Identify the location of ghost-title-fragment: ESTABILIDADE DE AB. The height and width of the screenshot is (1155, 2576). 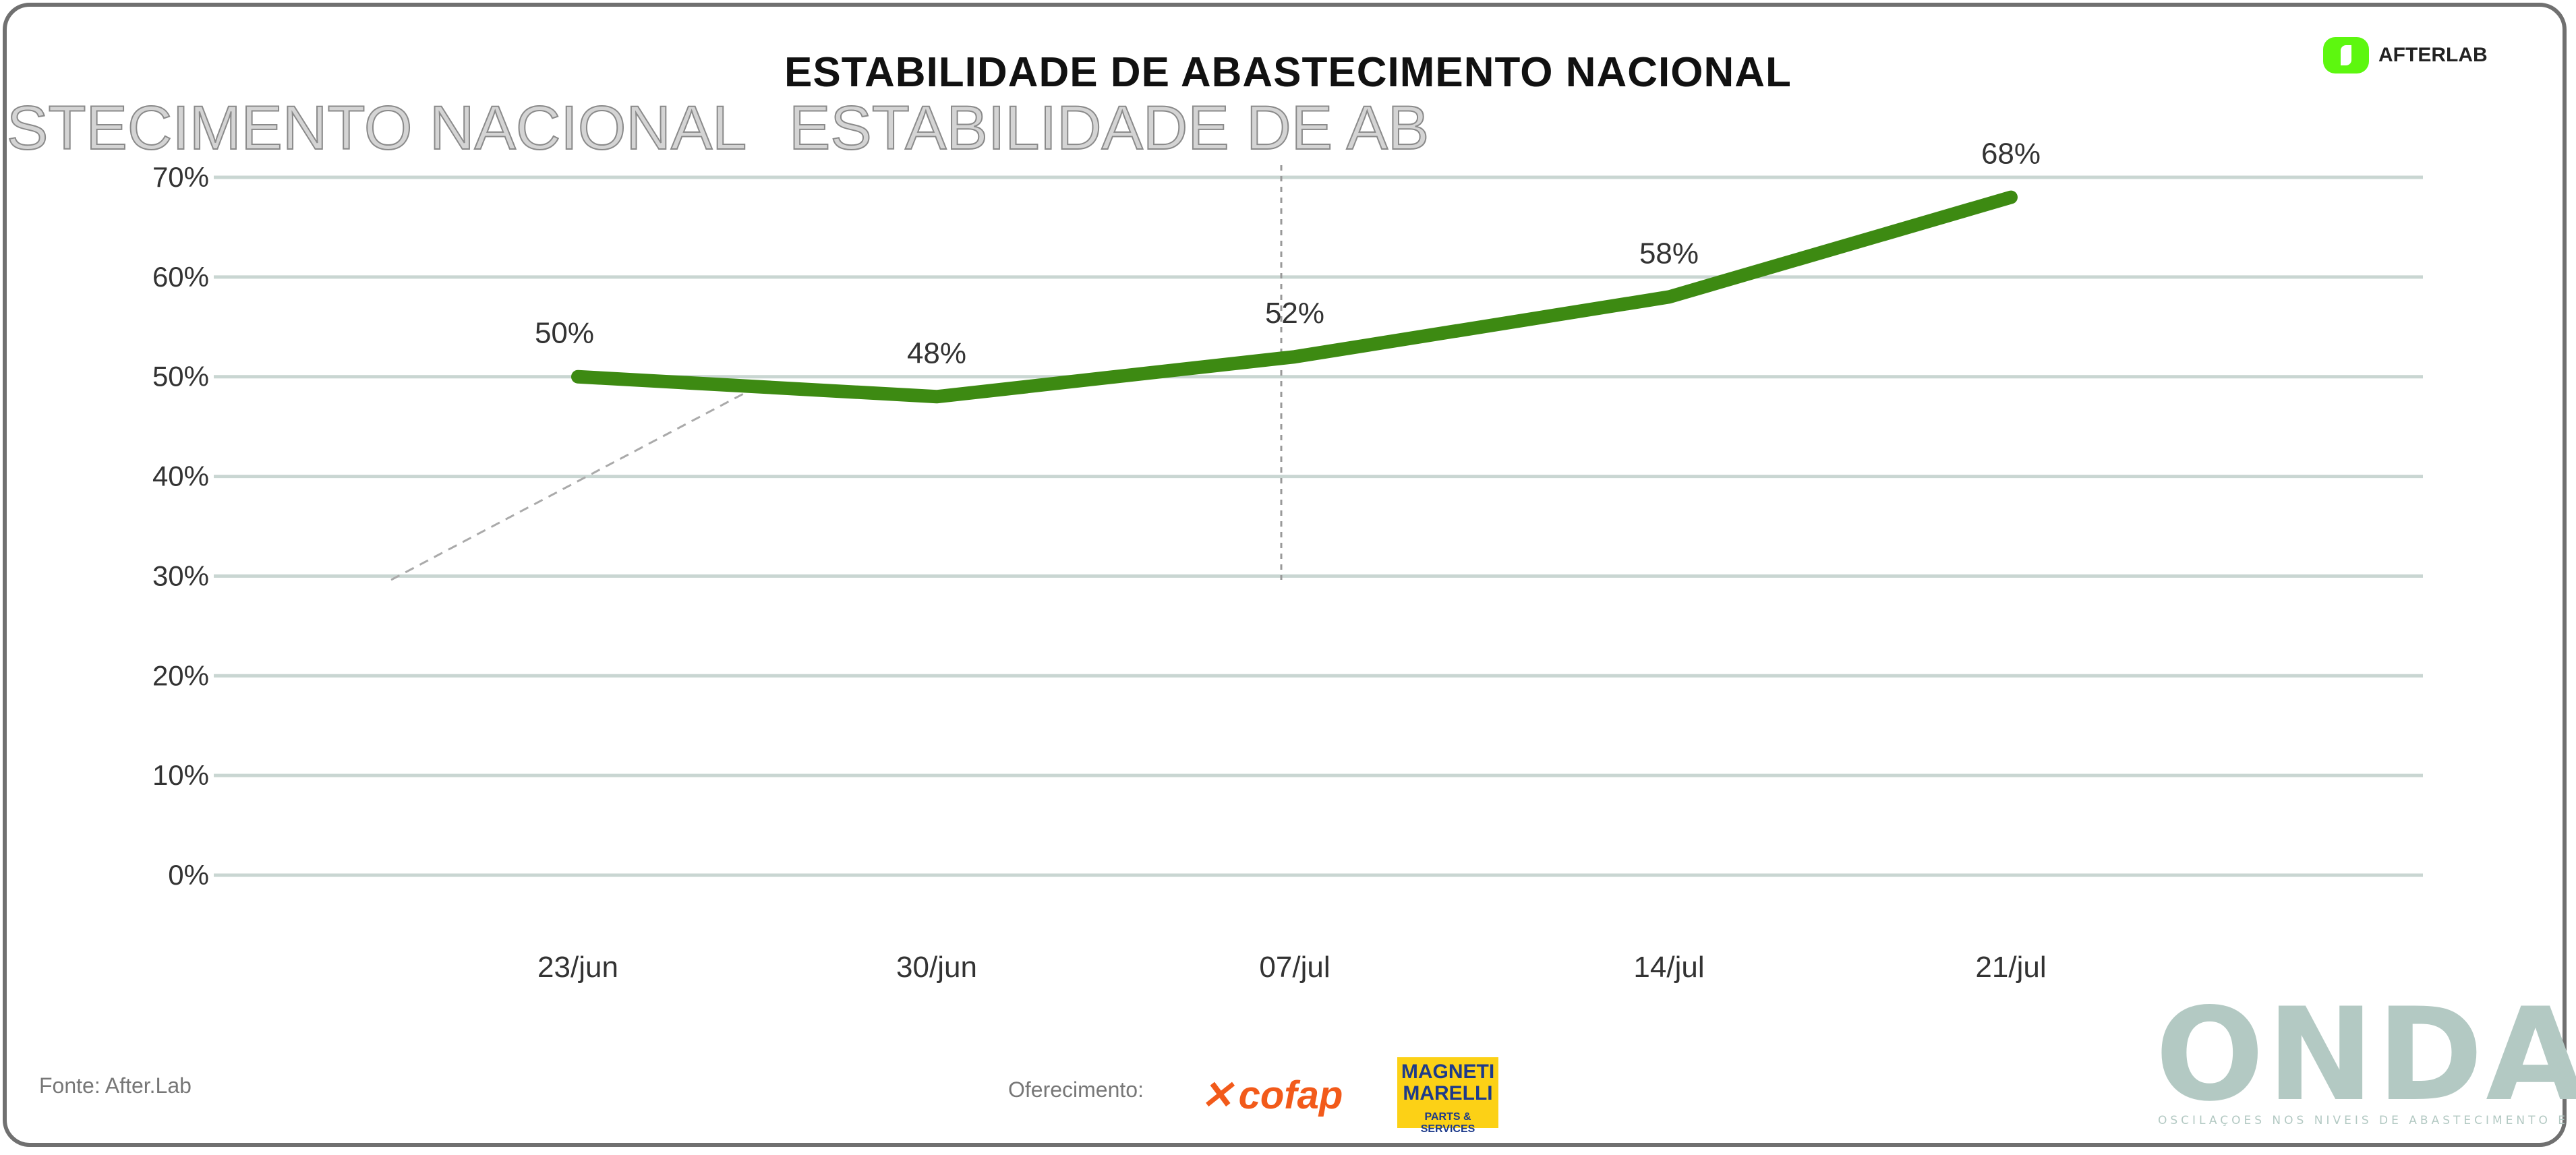
(1109, 128).